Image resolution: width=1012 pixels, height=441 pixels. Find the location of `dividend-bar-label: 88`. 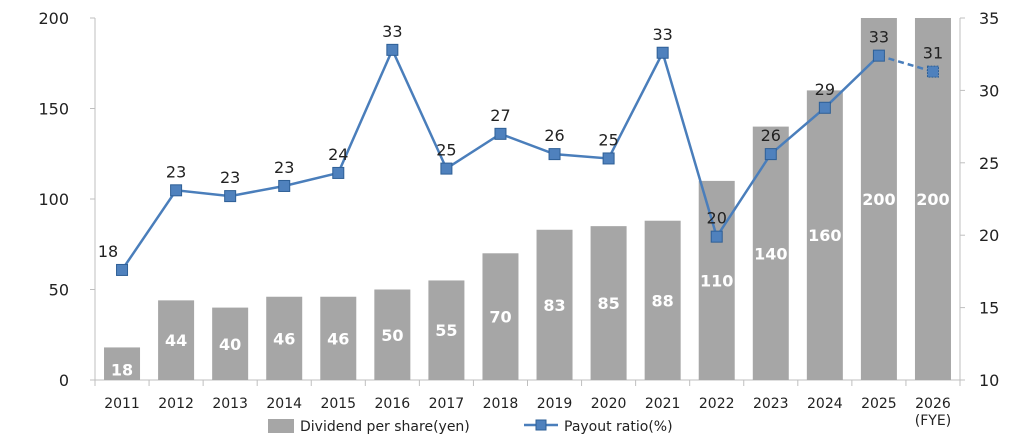

dividend-bar-label: 88 is located at coordinates (663, 300).